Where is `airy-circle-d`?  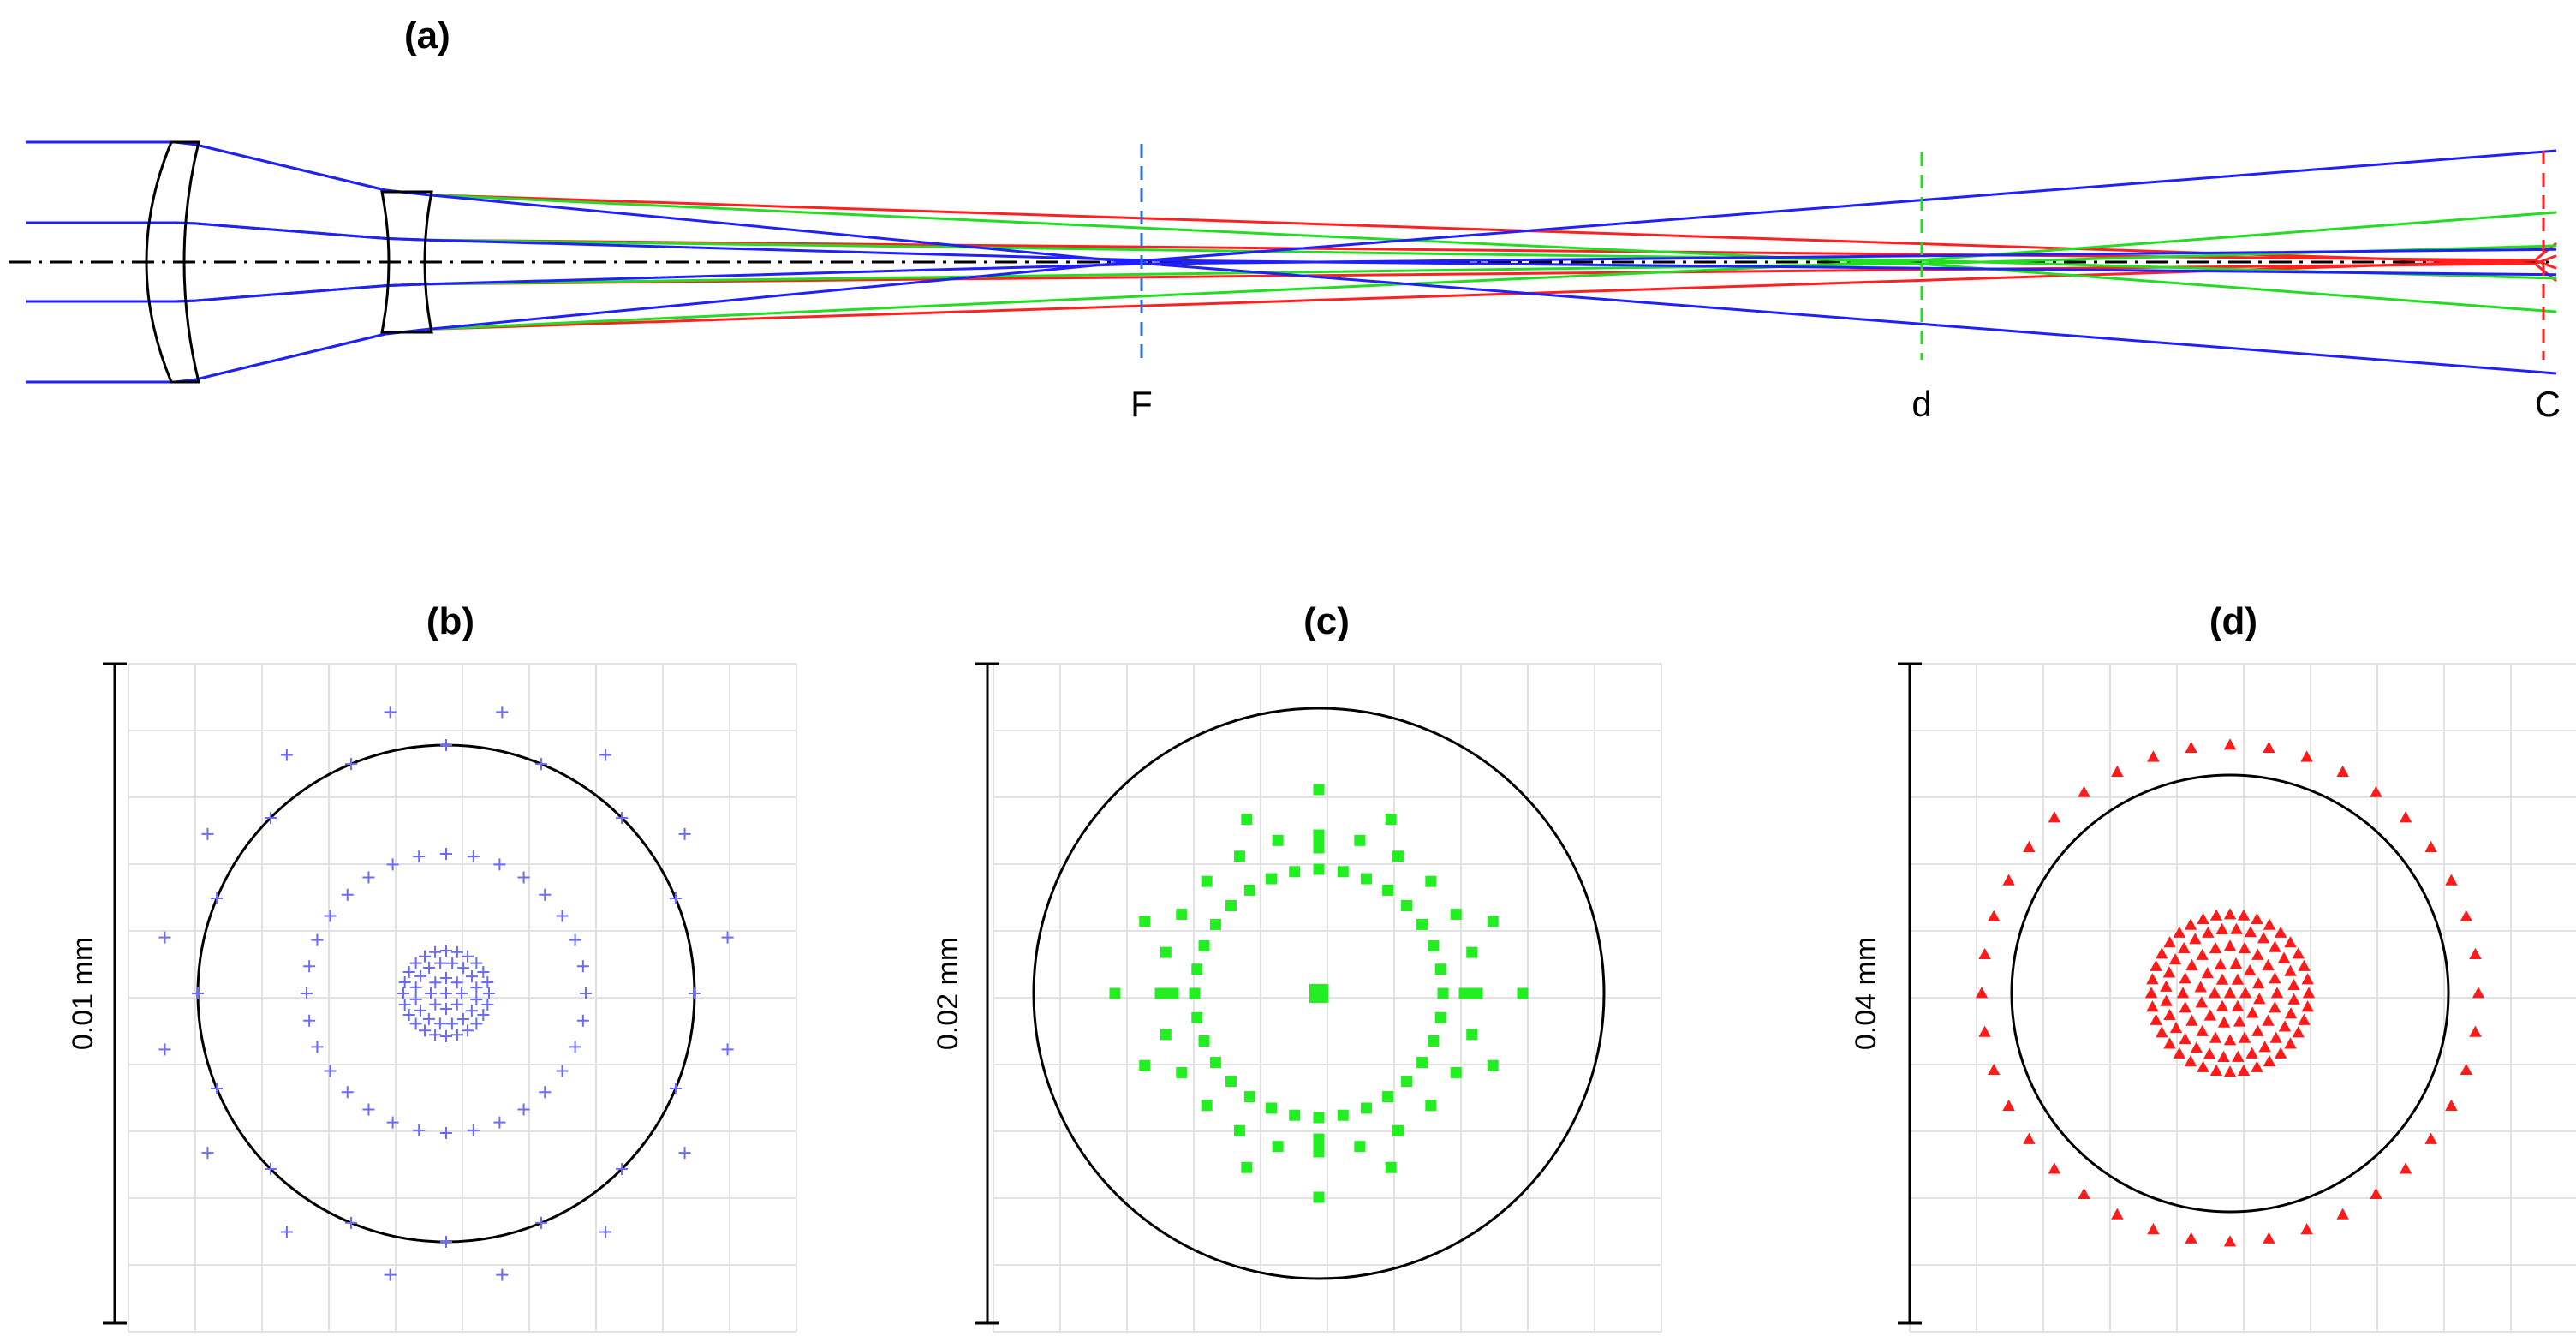
airy-circle-d is located at coordinates (2230, 993).